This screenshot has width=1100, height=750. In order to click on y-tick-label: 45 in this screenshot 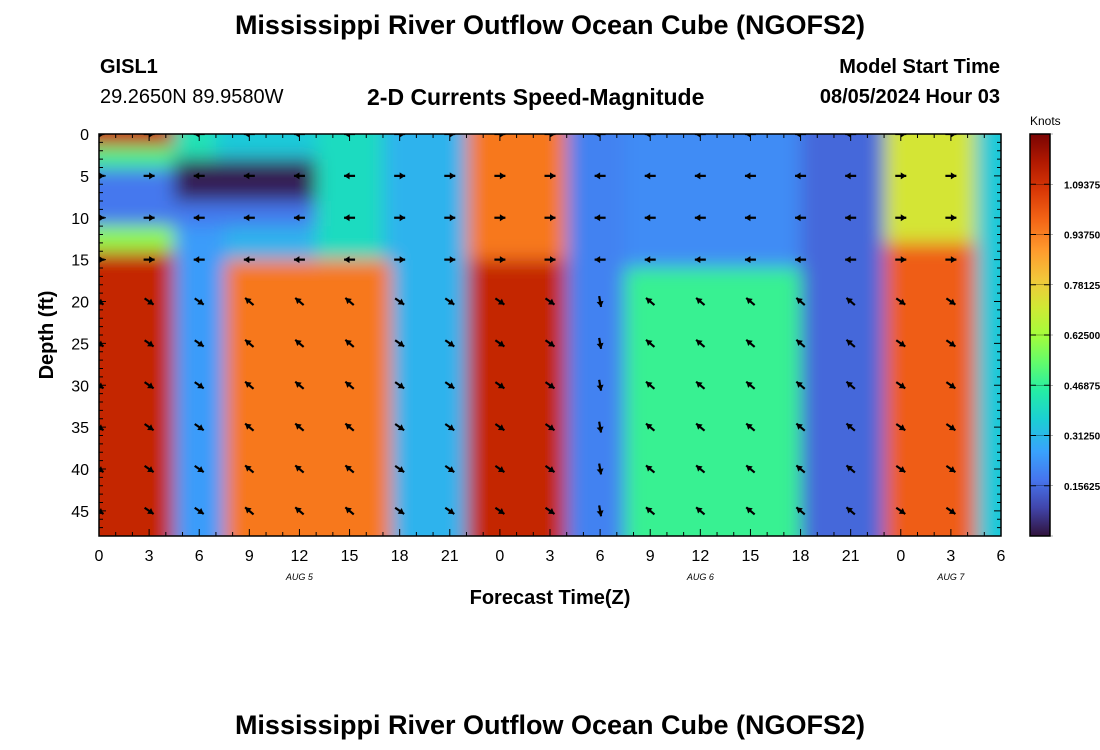, I will do `click(80, 512)`.